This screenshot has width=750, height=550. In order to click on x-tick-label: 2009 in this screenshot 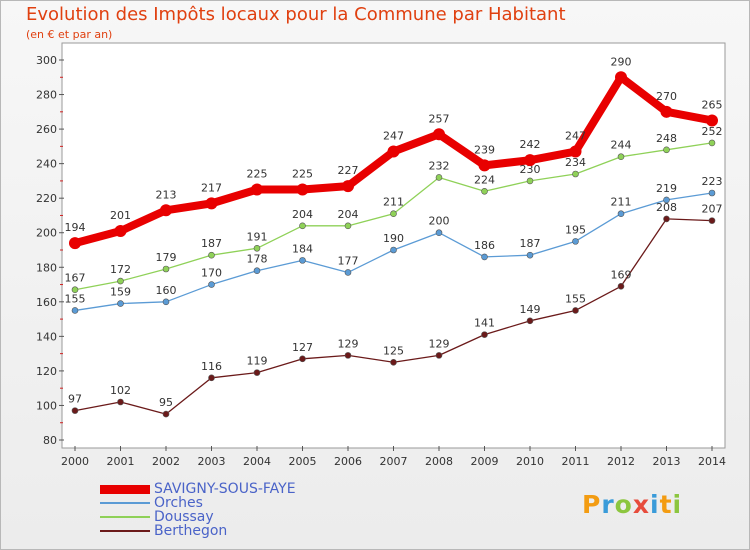, I will do `click(485, 461)`.